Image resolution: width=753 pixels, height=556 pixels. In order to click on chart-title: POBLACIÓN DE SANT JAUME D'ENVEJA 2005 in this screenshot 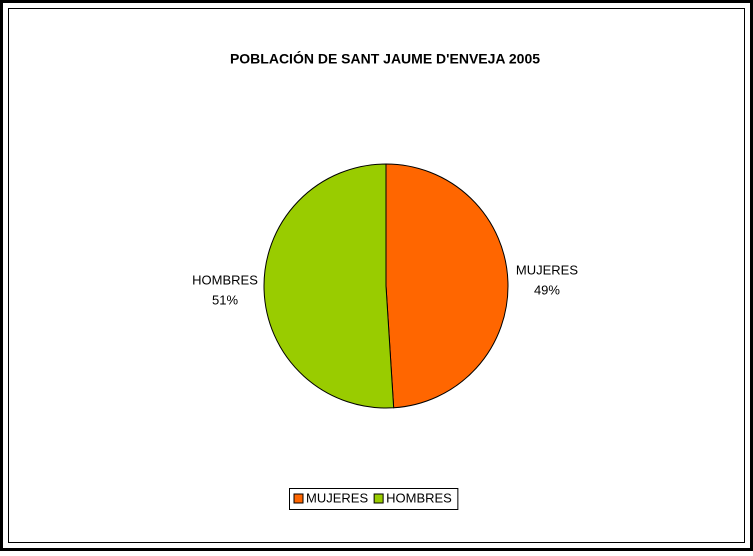, I will do `click(385, 58)`.